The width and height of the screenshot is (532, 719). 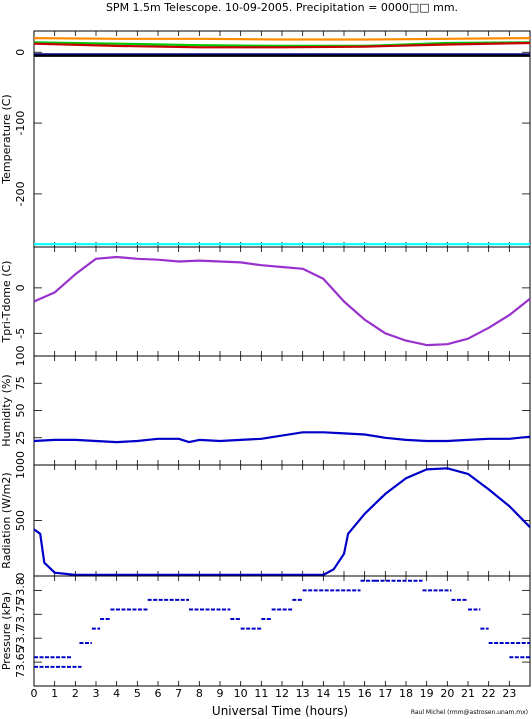 I want to click on x-tick-label: 13, so click(x=303, y=693).